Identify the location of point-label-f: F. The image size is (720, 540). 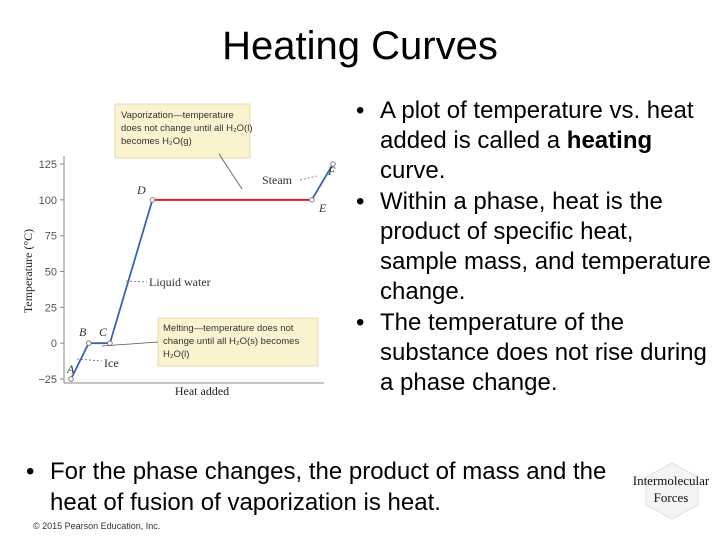
(331, 171).